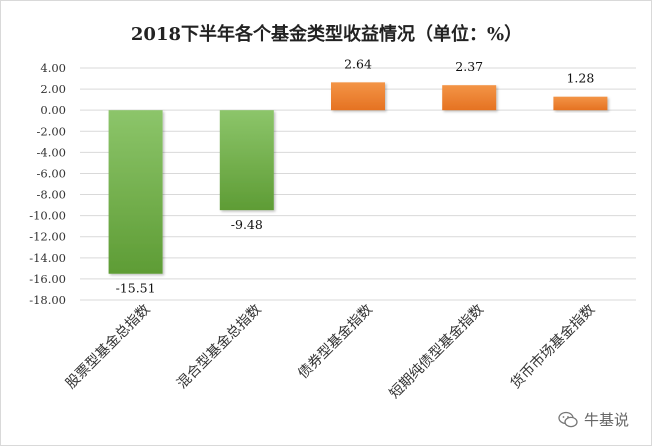 The image size is (653, 447). What do you see at coordinates (136, 288) in the screenshot?
I see `data-label: -15.51` at bounding box center [136, 288].